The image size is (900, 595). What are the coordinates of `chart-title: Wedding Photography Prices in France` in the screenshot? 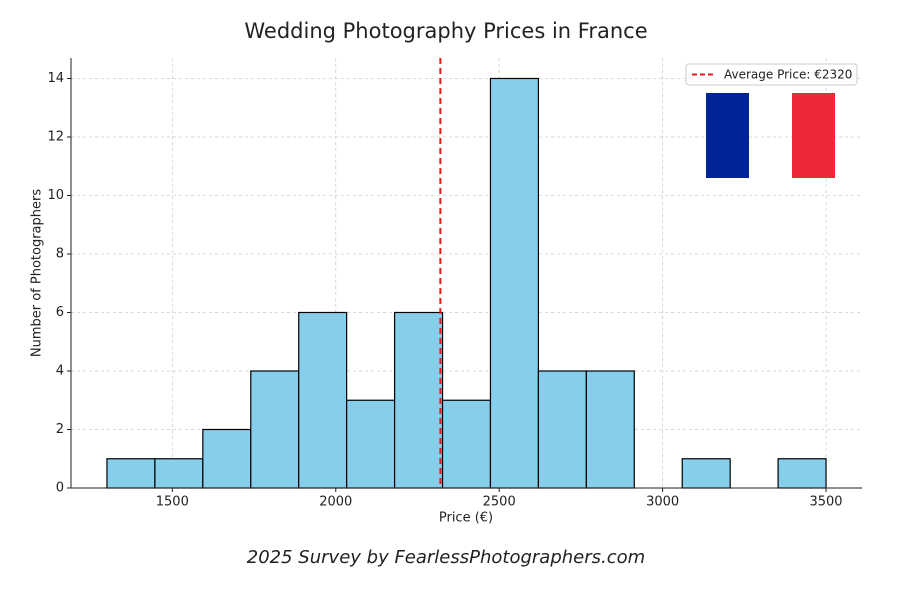 It's located at (445, 31).